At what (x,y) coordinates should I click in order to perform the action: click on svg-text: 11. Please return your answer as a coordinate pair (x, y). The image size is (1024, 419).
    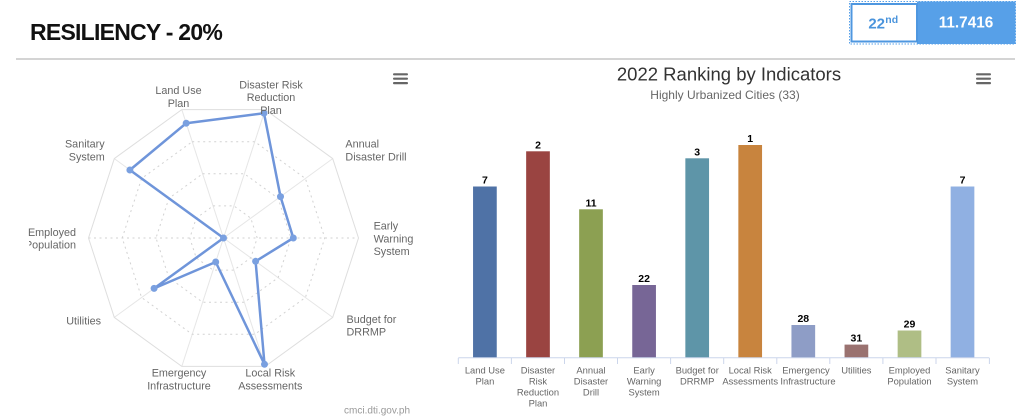
    Looking at the image, I should click on (590, 203).